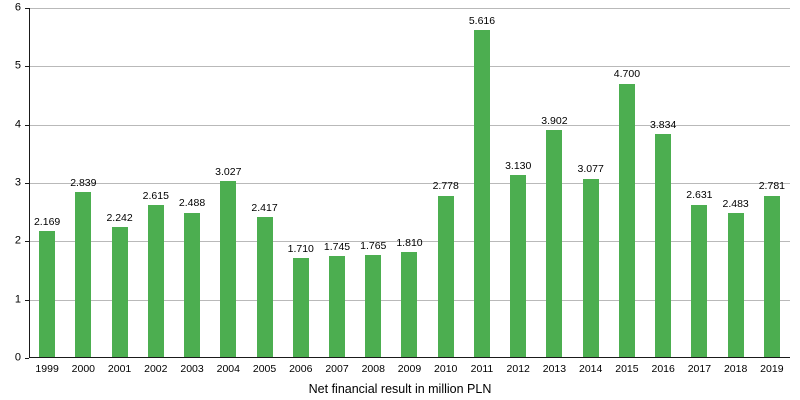  What do you see at coordinates (156, 369) in the screenshot?
I see `x-tick-label-2002: 2002` at bounding box center [156, 369].